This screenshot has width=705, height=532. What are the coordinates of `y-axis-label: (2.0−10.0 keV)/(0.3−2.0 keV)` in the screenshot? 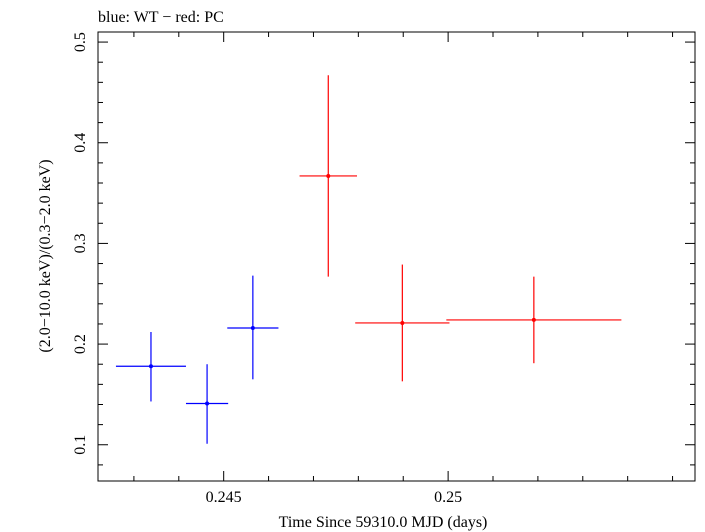 It's located at (45, 255).